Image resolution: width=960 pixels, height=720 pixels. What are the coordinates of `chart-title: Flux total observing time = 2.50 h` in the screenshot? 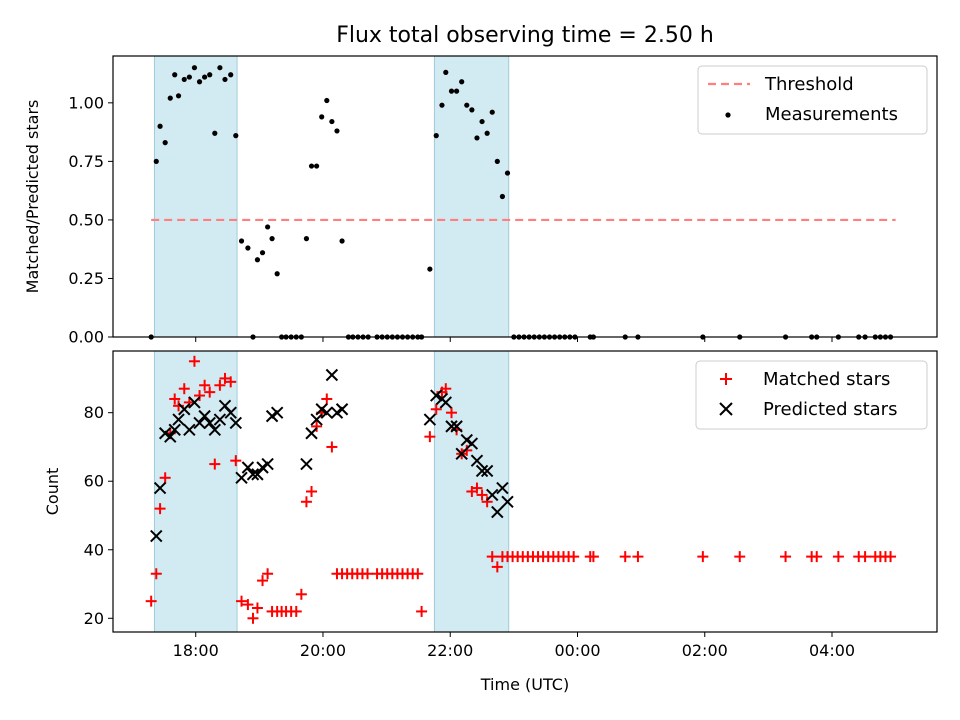 It's located at (525, 35).